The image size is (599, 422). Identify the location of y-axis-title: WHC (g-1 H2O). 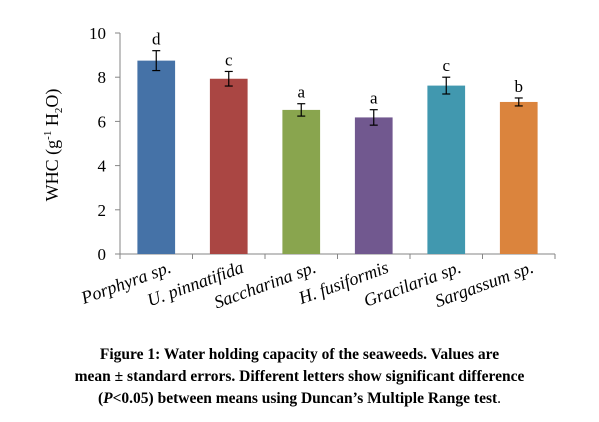
(53, 145).